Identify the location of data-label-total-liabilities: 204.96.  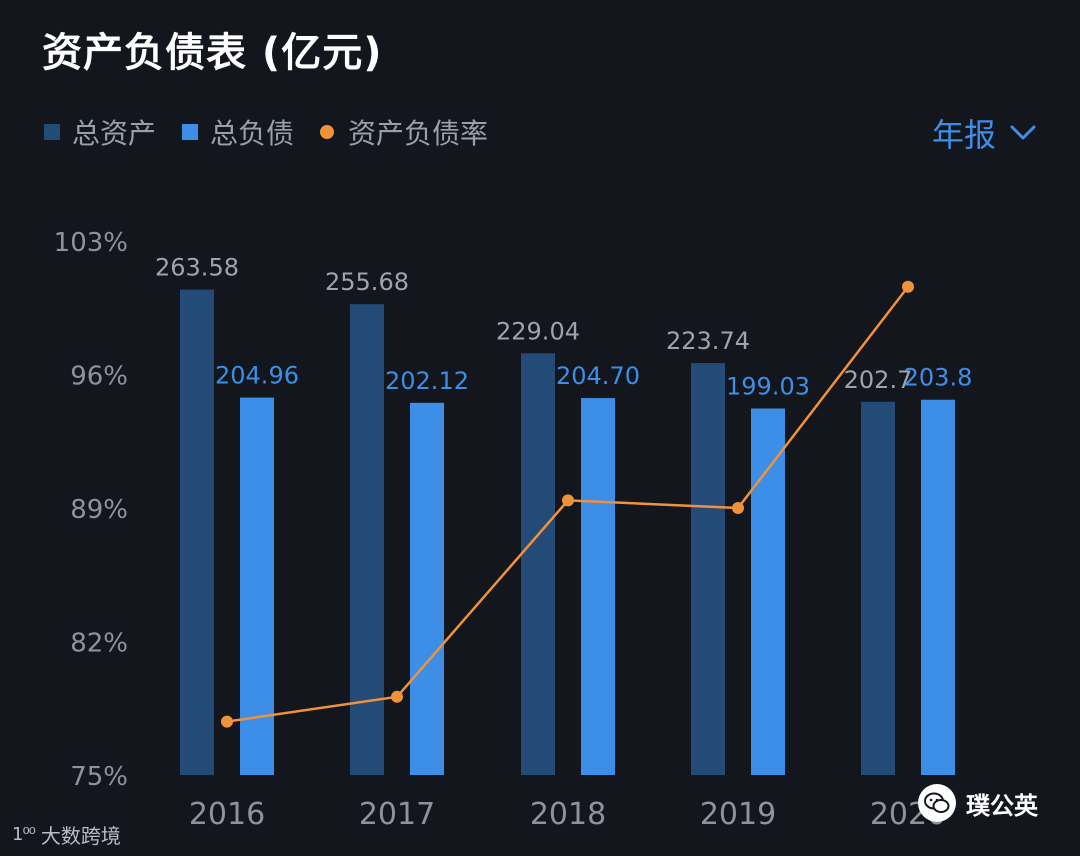
(257, 376).